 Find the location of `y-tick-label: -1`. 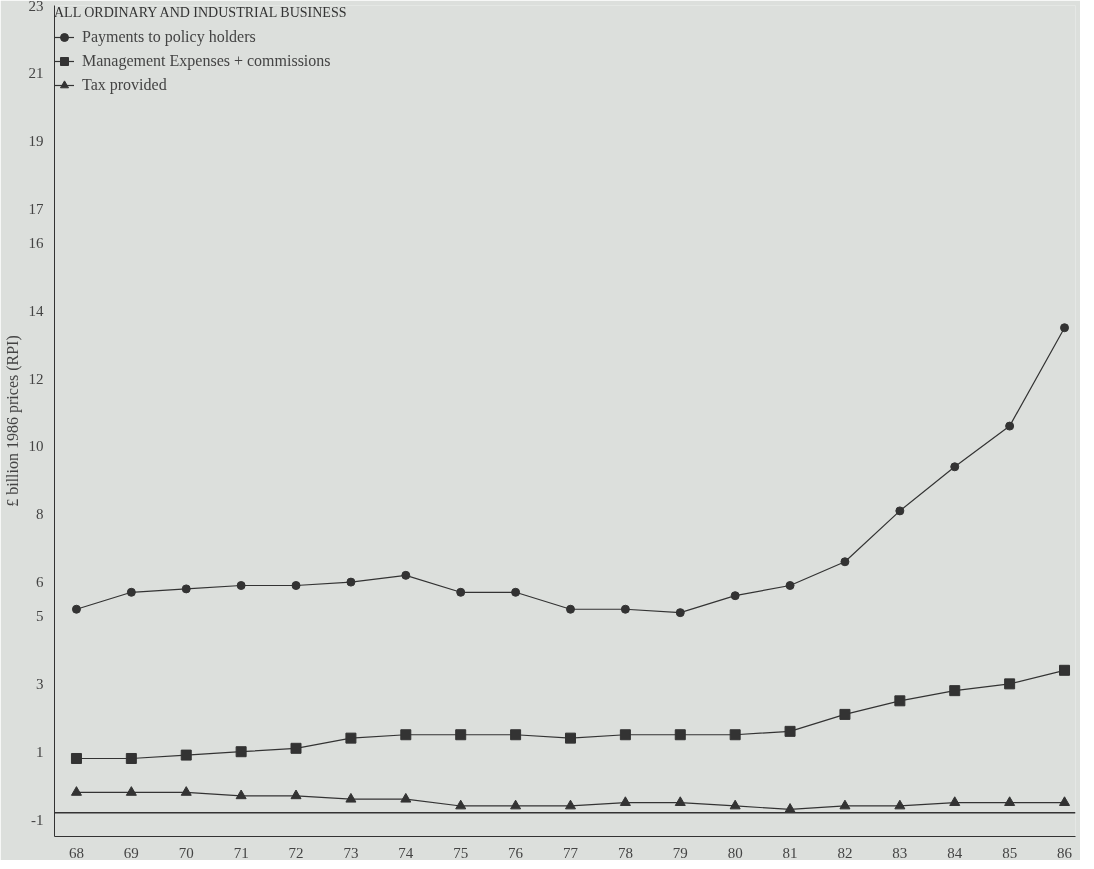

y-tick-label: -1 is located at coordinates (37, 819).